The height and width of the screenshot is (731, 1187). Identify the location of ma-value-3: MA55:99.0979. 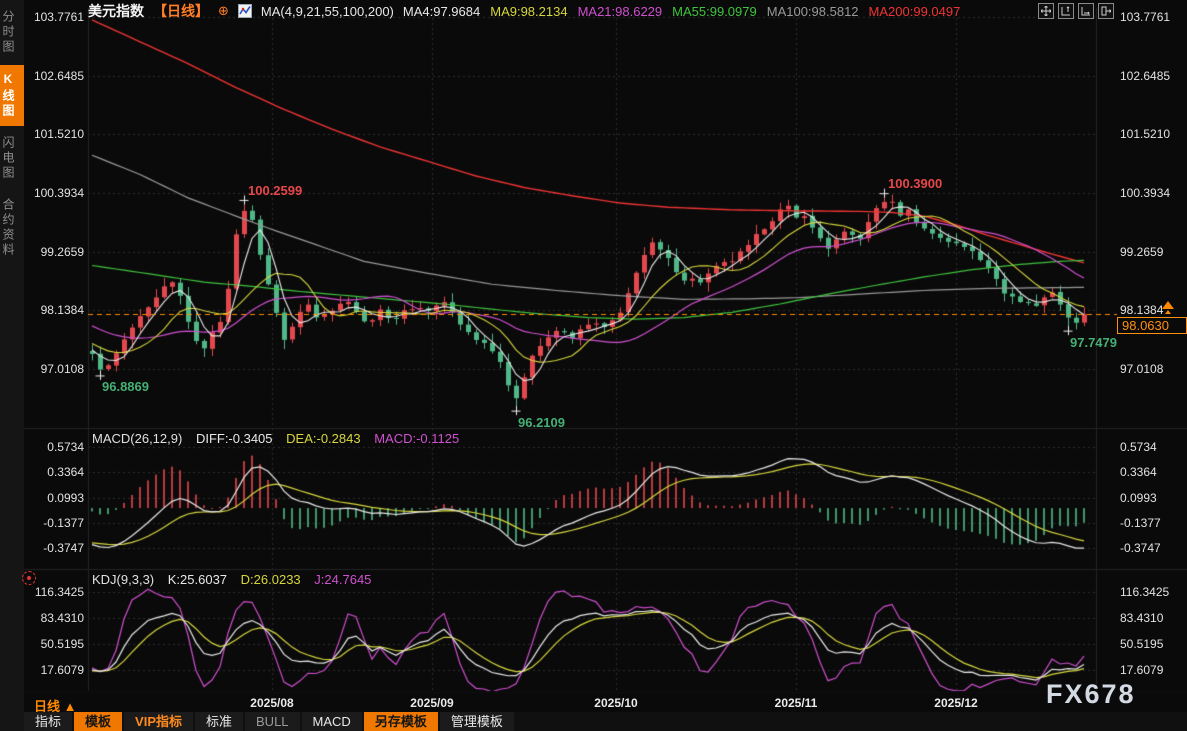
(714, 11).